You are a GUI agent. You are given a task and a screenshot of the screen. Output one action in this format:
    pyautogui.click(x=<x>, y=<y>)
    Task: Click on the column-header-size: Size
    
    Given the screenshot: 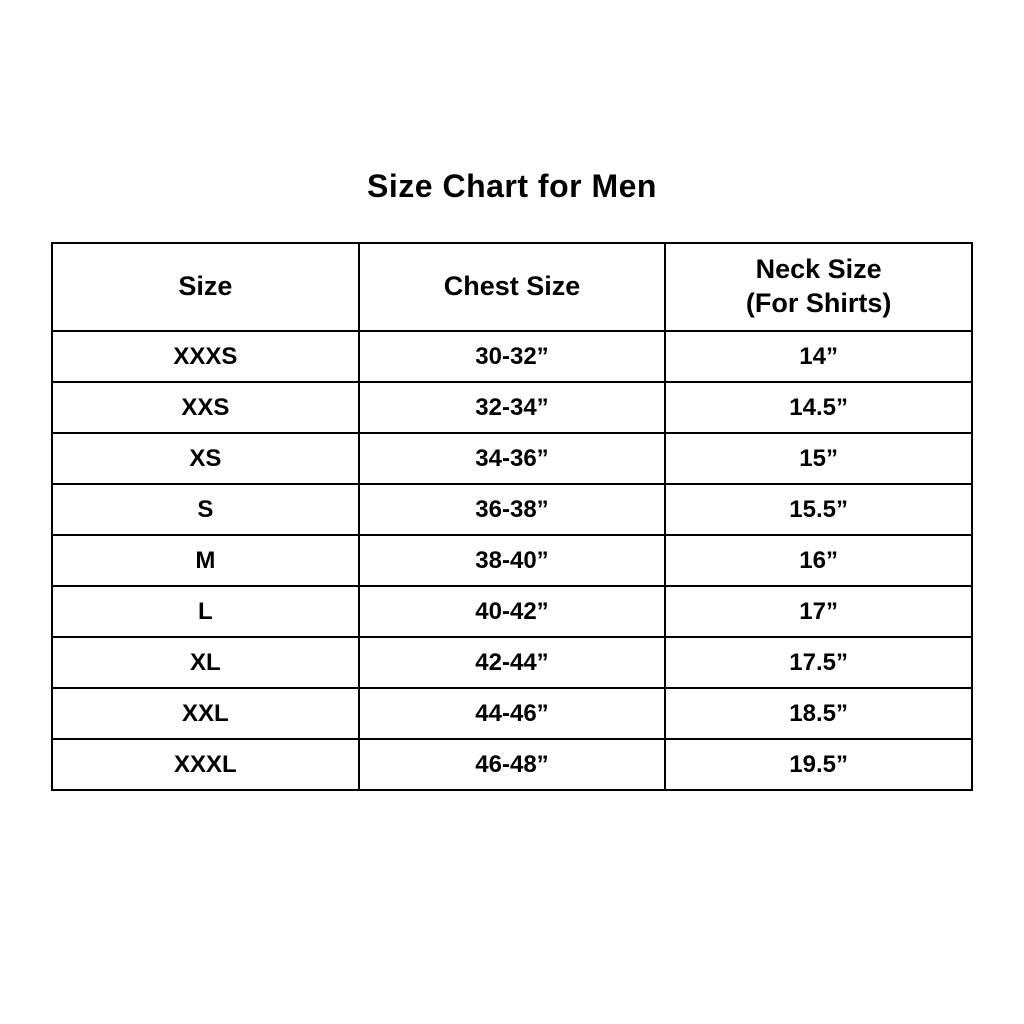 What is the action you would take?
    pyautogui.click(x=205, y=287)
    